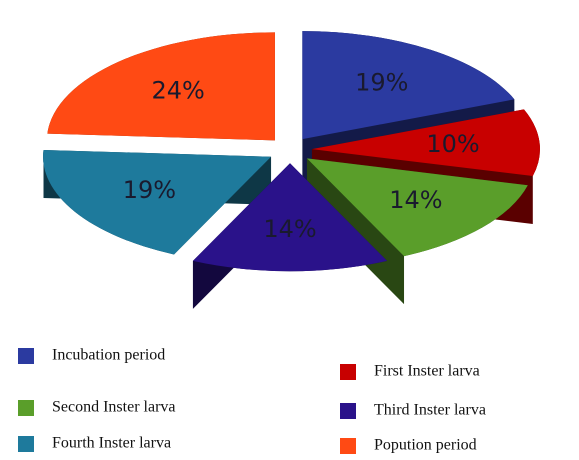  I want to click on legend-label: Incubation period, so click(108, 355).